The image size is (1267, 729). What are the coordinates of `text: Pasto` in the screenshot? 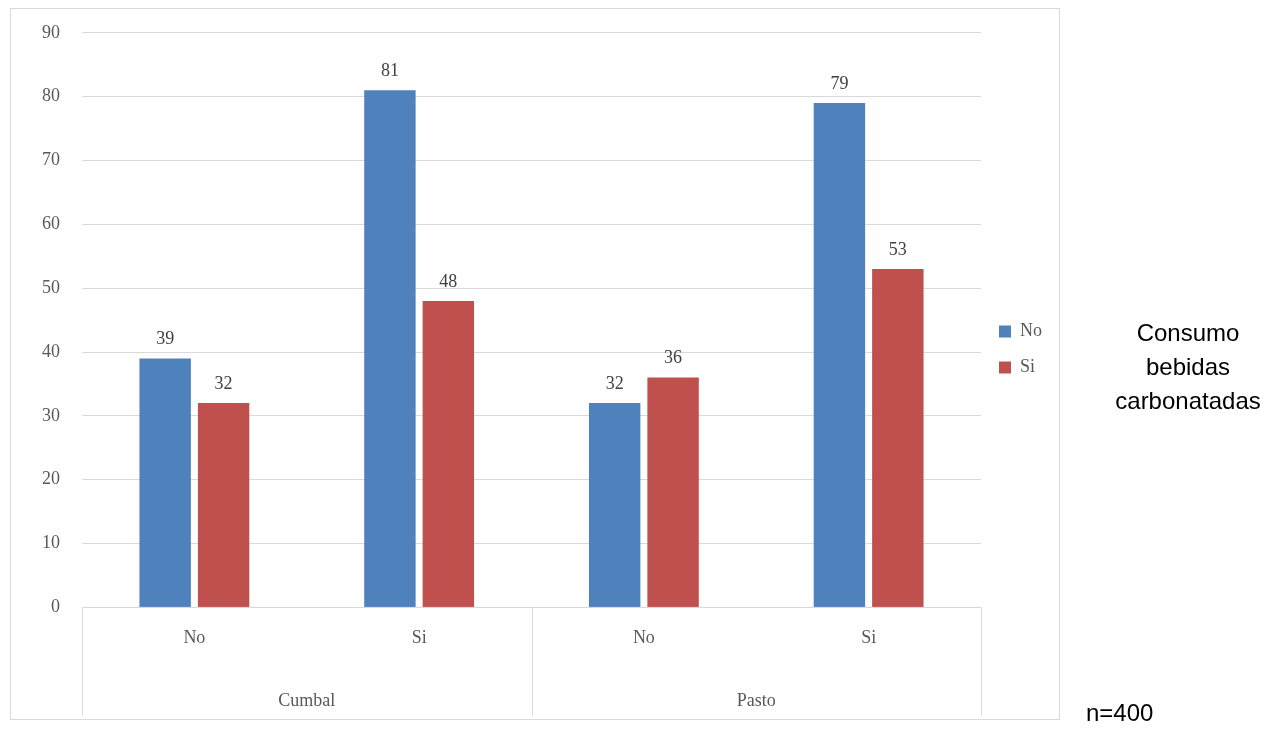 It's located at (756, 699).